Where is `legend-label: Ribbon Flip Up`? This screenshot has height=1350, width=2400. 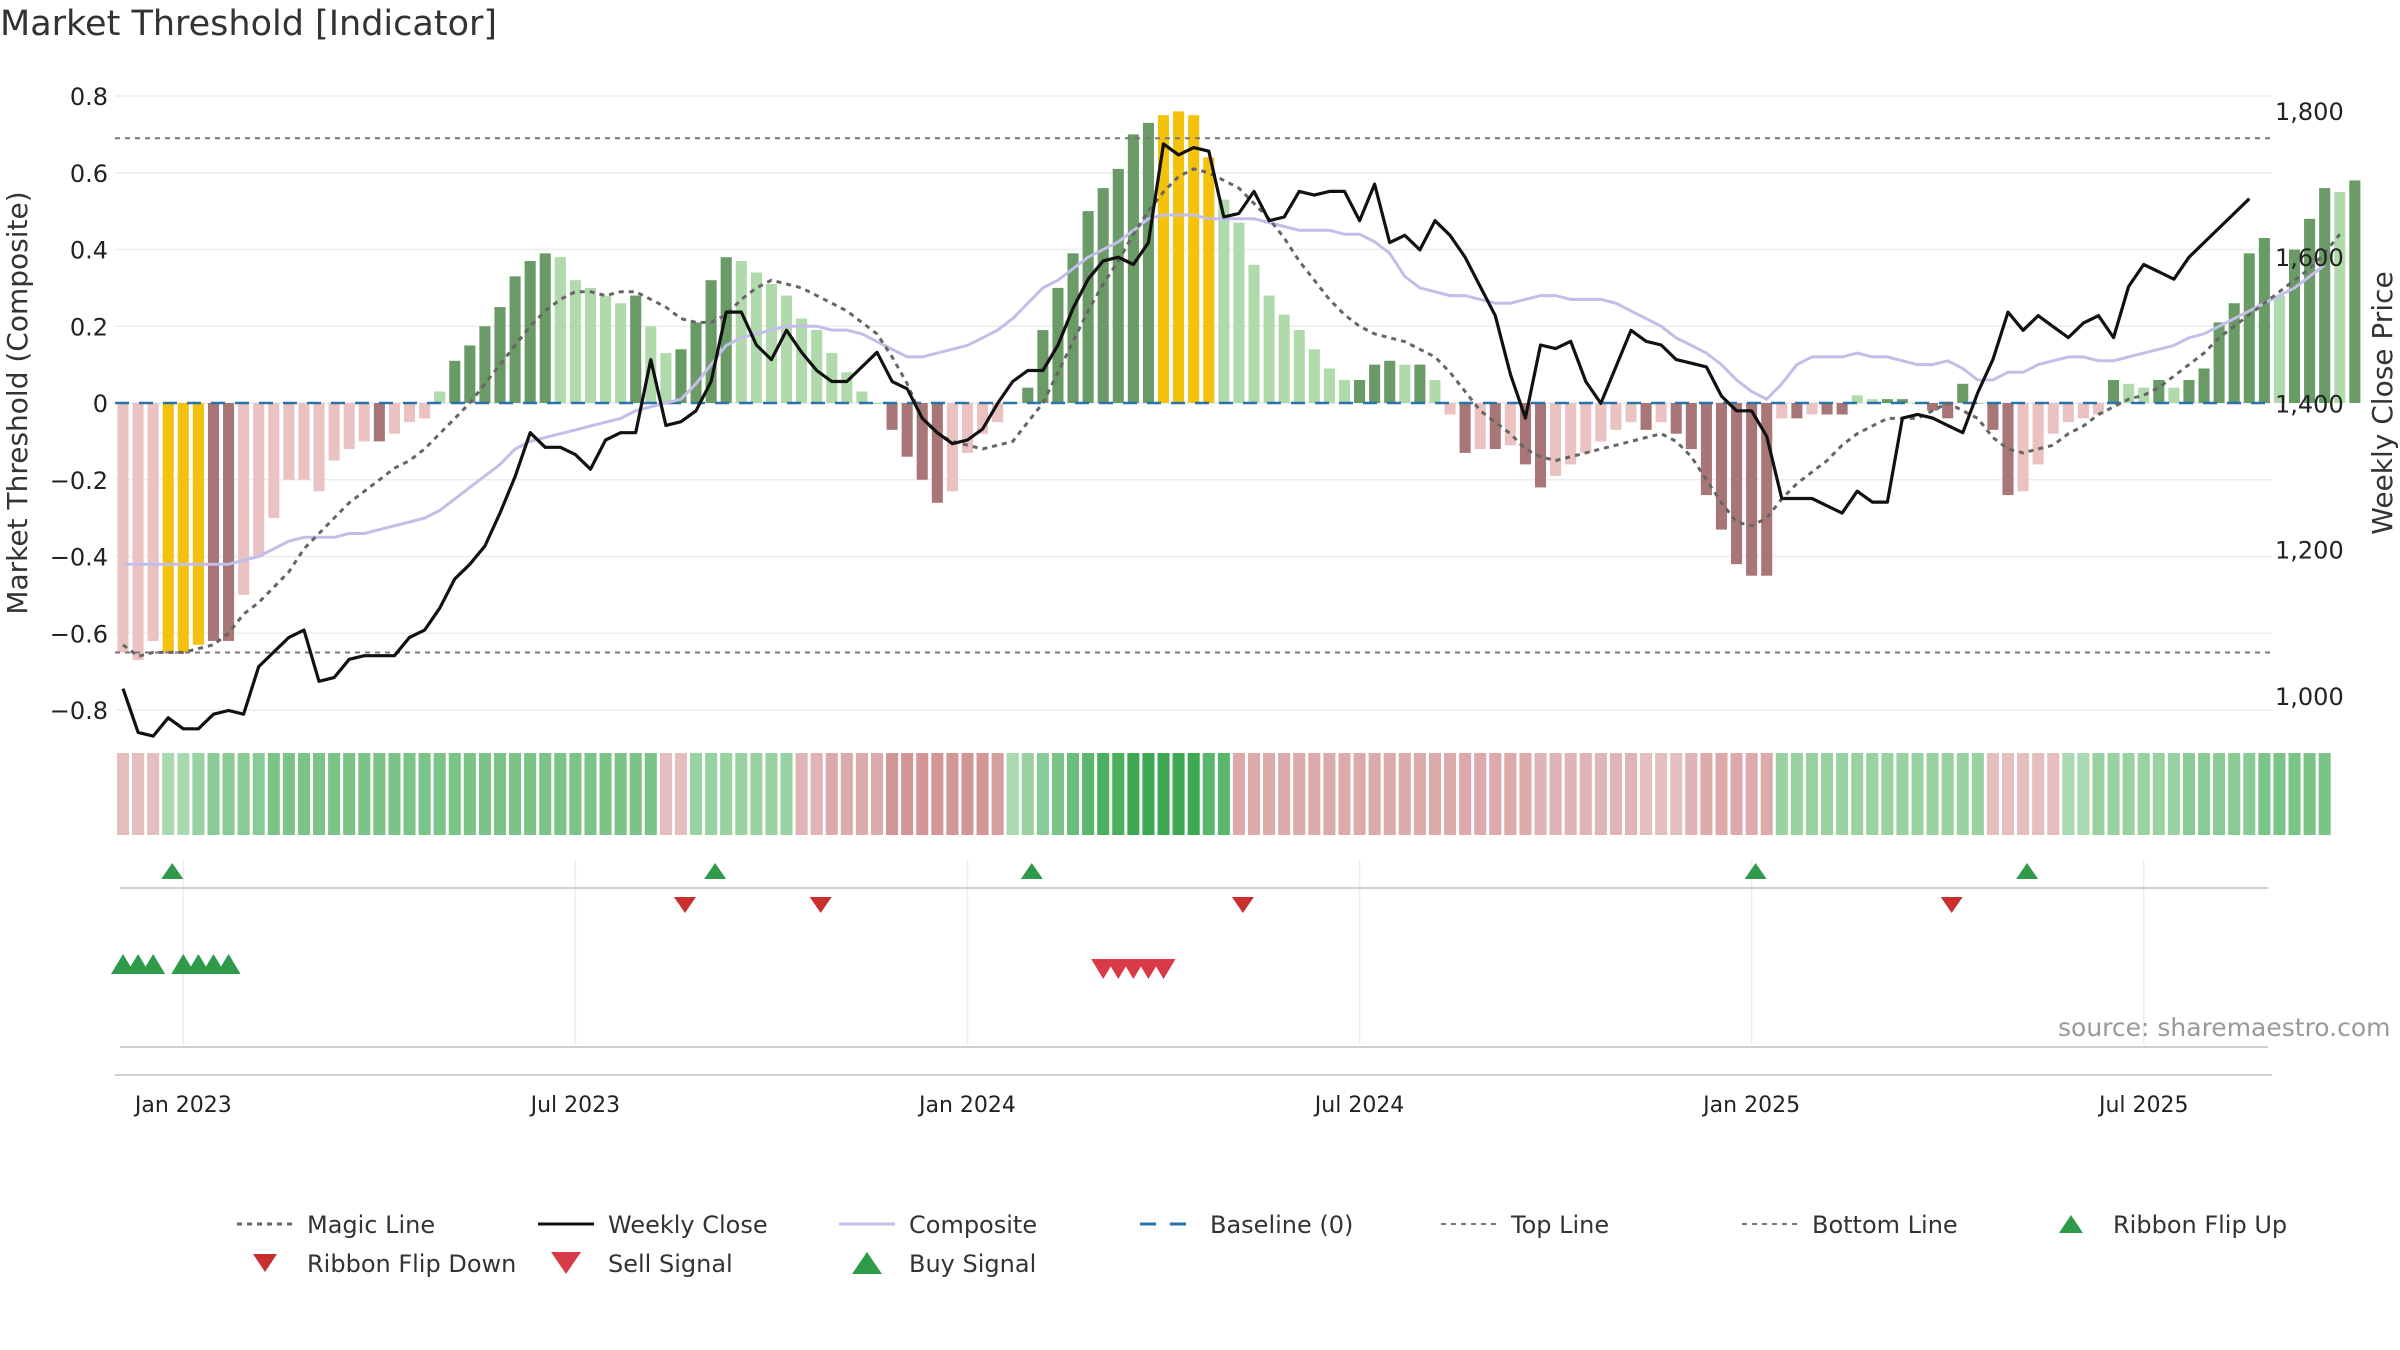 legend-label: Ribbon Flip Up is located at coordinates (2200, 1225).